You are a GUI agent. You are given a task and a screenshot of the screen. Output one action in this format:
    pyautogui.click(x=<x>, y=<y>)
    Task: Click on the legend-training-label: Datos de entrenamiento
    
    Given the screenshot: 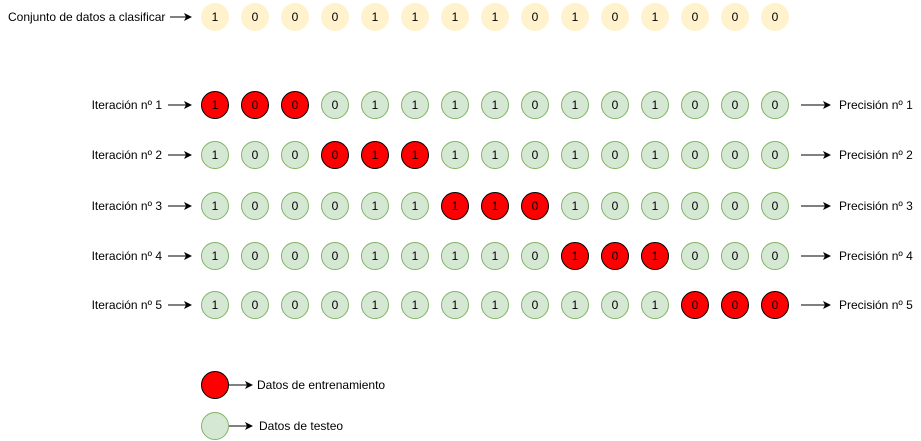 What is the action you would take?
    pyautogui.click(x=321, y=385)
    